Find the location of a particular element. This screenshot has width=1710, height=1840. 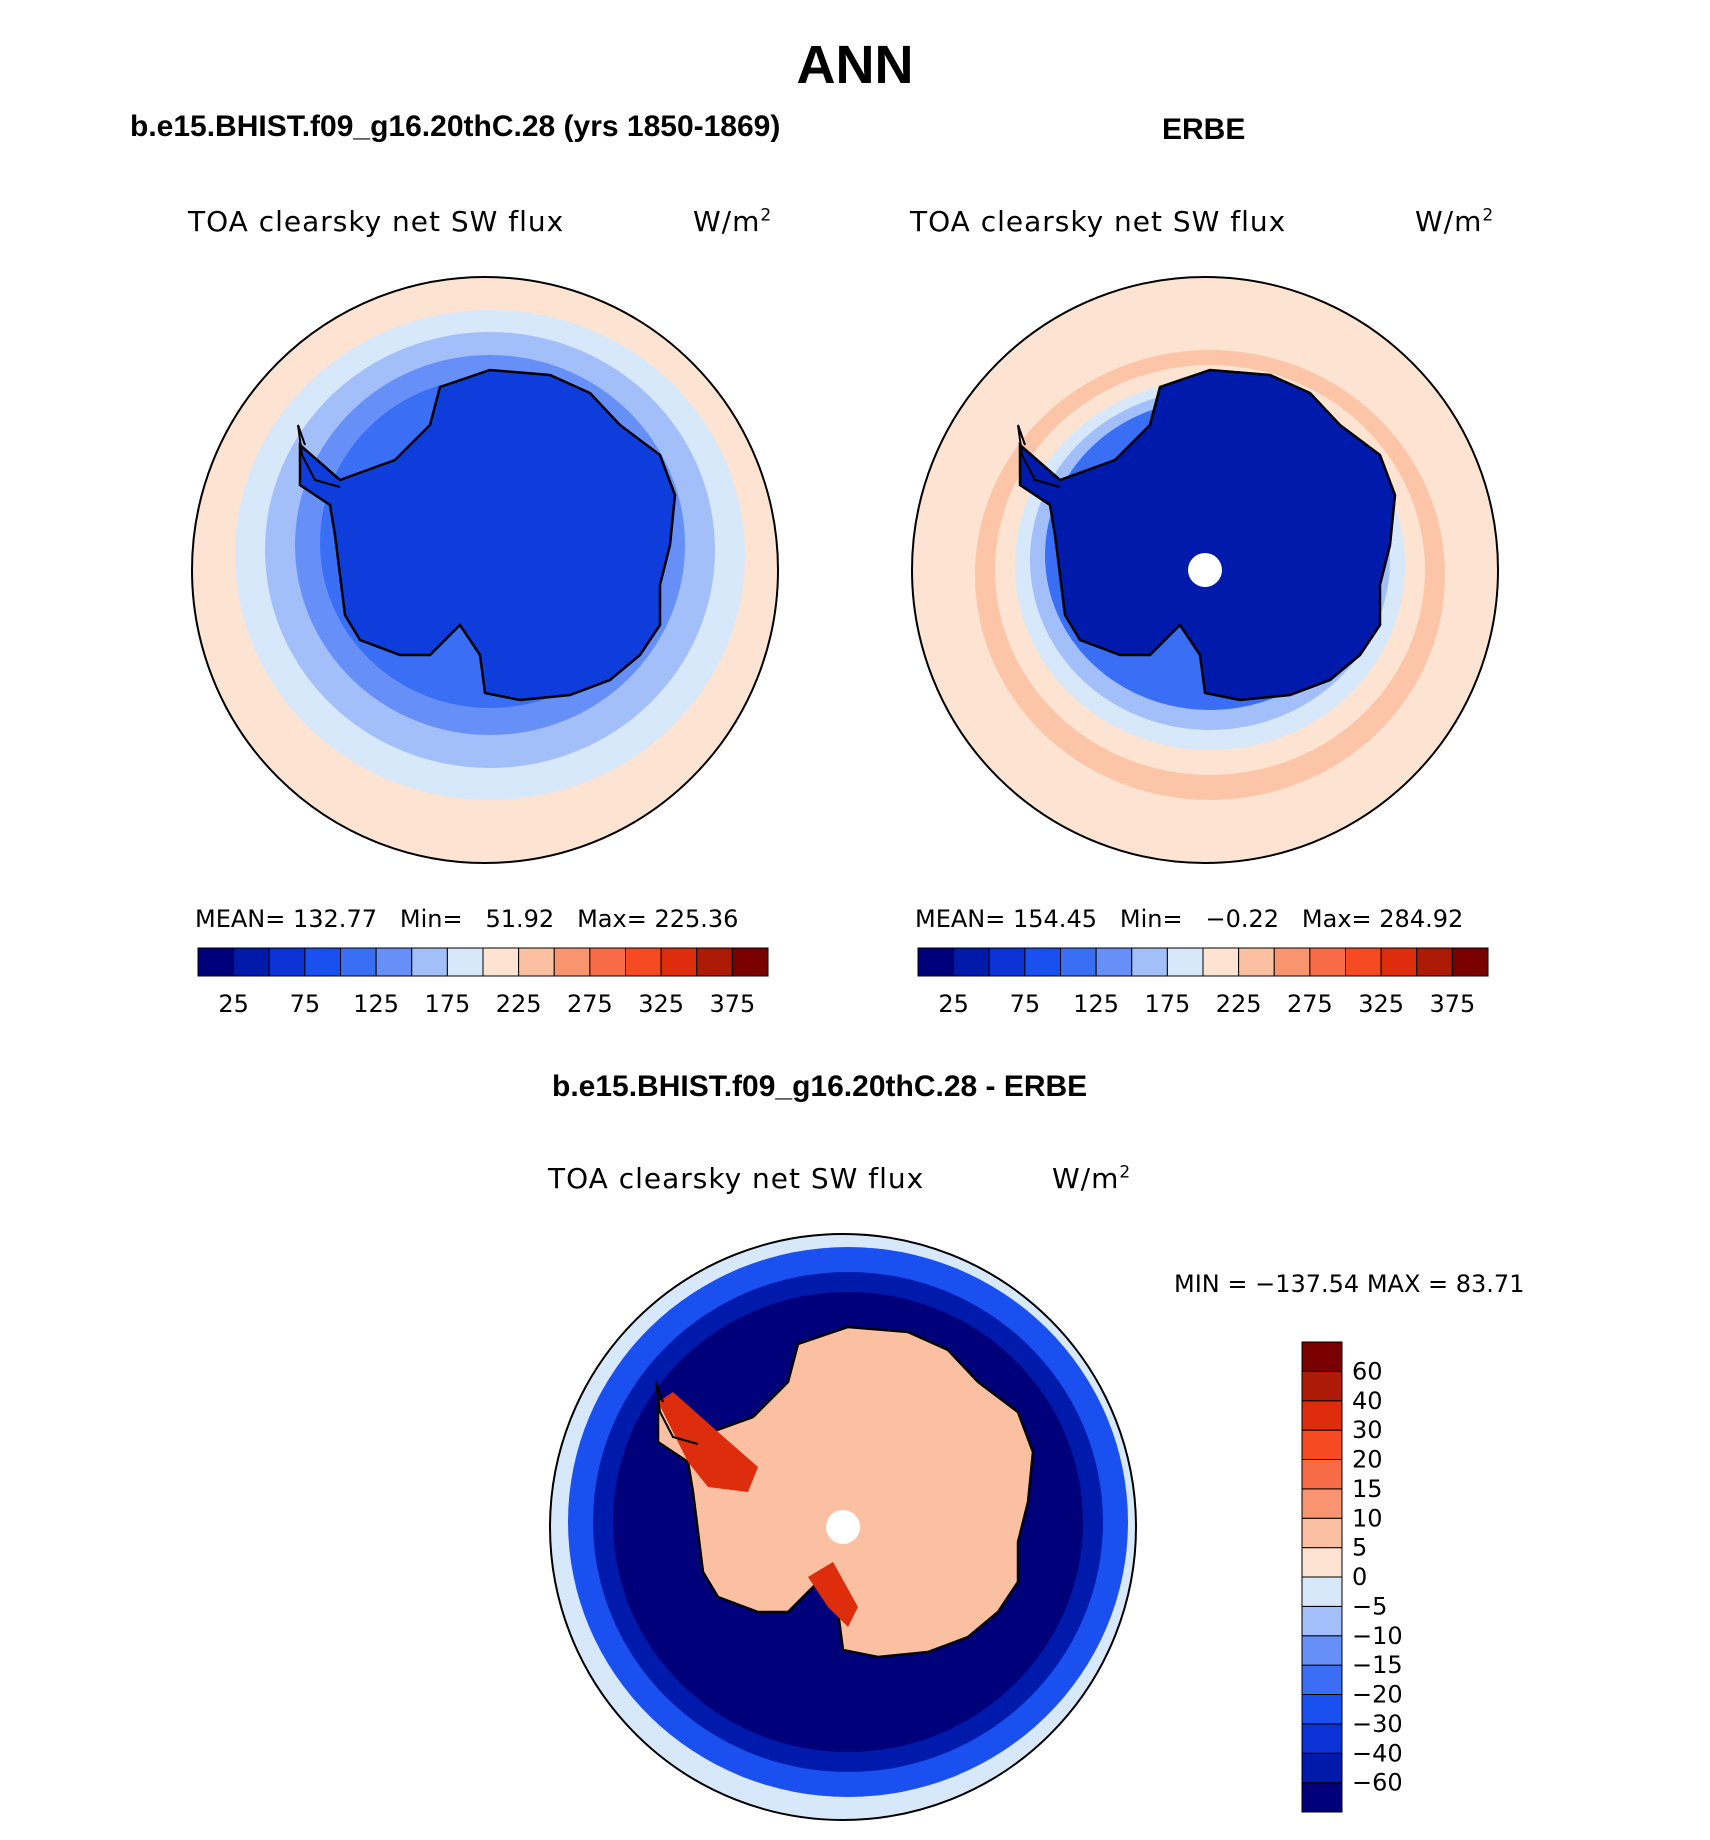

map-model is located at coordinates (485, 570).